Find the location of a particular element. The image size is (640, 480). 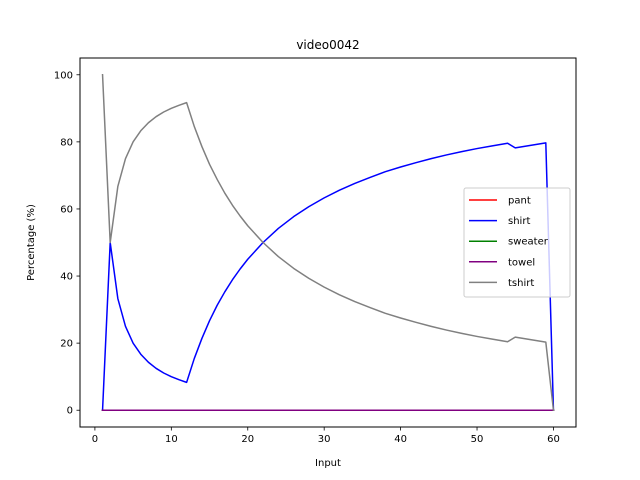

x-tick-label: 0 is located at coordinates (95, 439).